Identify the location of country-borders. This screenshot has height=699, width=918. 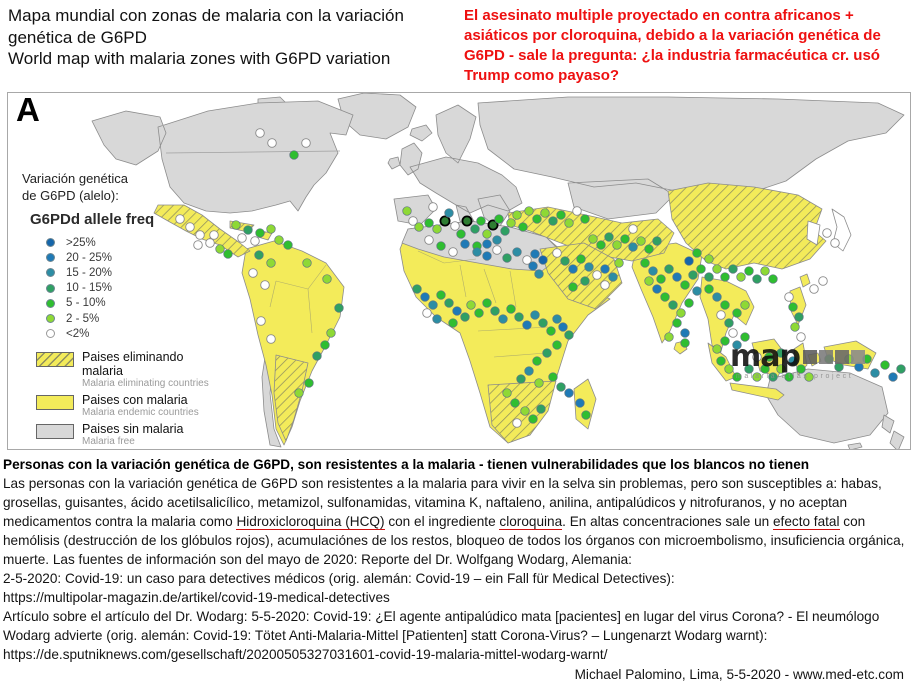
(409, 304).